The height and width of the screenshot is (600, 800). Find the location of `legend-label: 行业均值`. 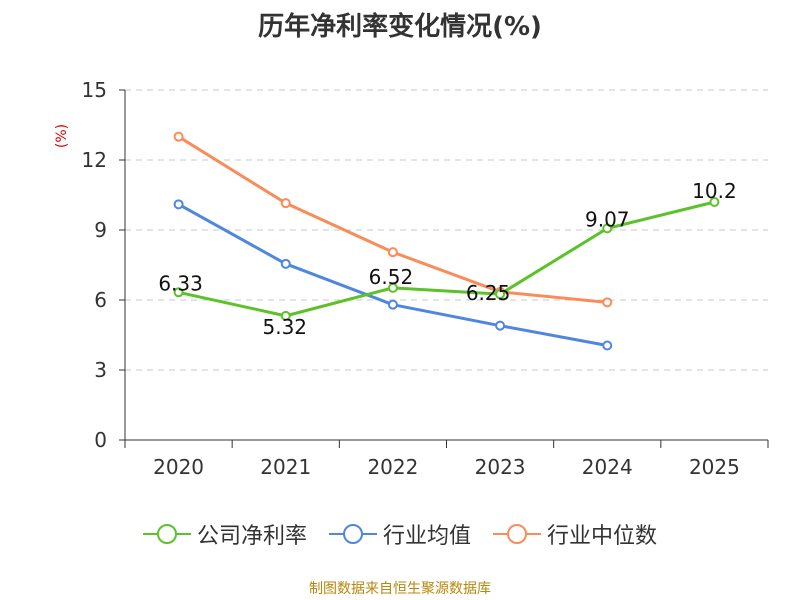

legend-label: 行业均值 is located at coordinates (426, 536).